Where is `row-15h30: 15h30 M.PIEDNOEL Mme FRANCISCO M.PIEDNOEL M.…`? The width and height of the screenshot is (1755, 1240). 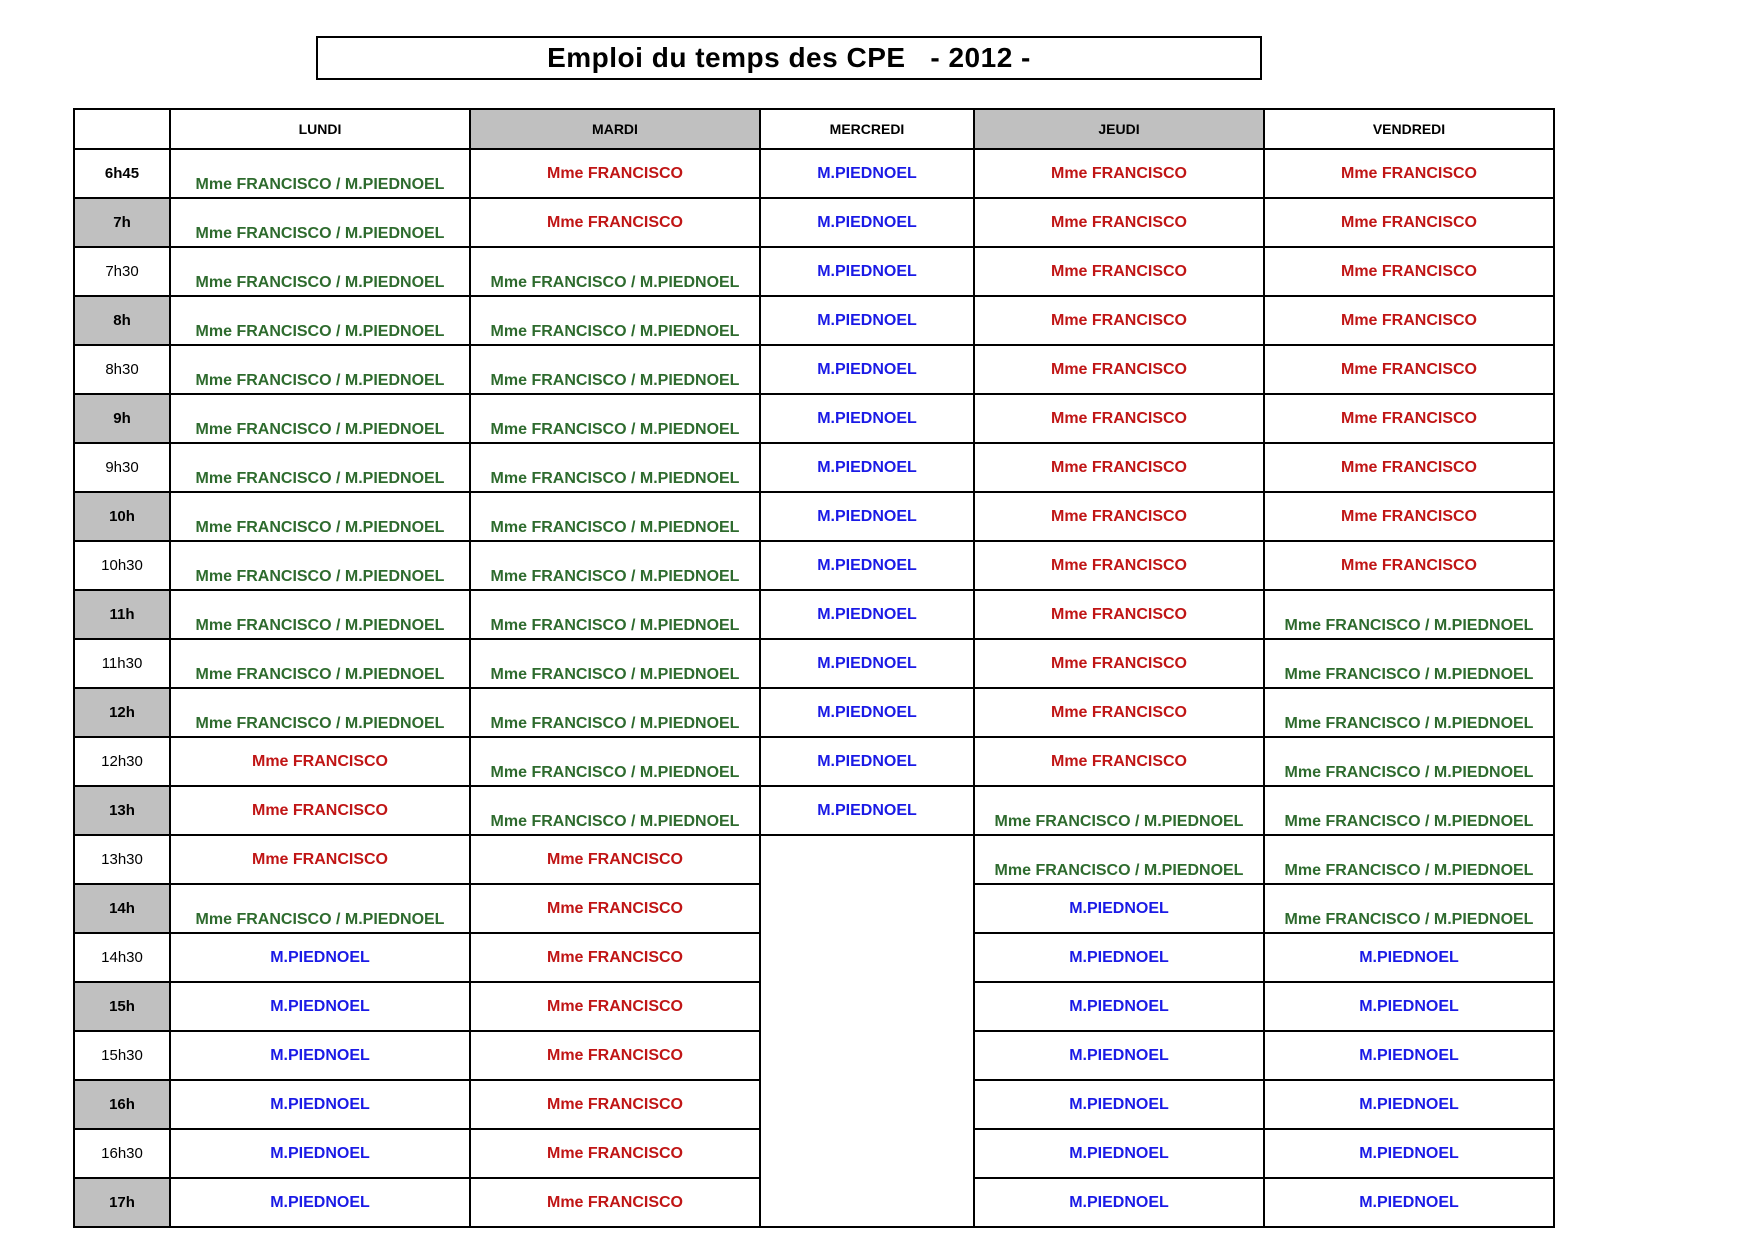
row-15h30: 15h30 M.PIEDNOEL Mme FRANCISCO M.PIEDNOEL M.… is located at coordinates (814, 1055).